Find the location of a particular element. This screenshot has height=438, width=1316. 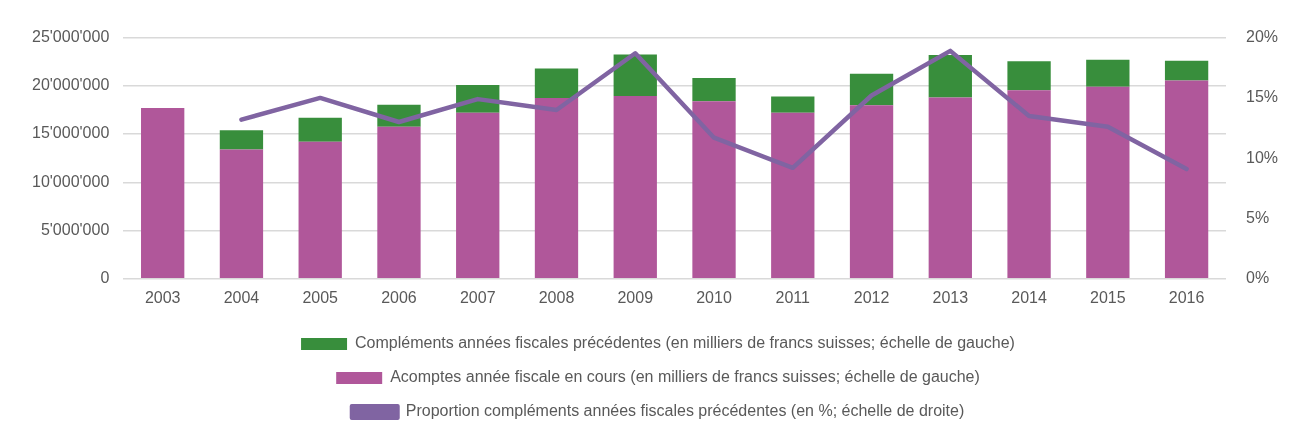

x-tick-label: 2004 is located at coordinates (241, 297).